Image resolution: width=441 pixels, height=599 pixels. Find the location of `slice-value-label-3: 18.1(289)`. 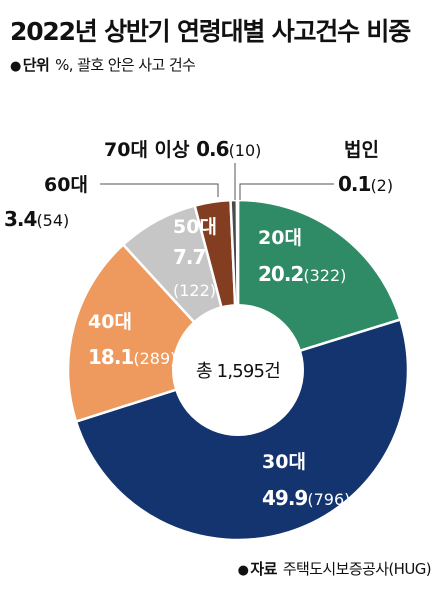

slice-value-label-3: 18.1(289) is located at coordinates (132, 357).